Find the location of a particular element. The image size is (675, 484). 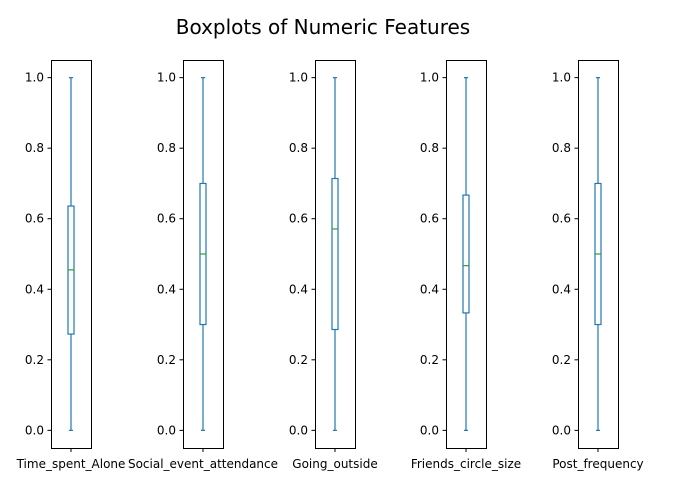

y-tick-label-post-frequency: 0.2 is located at coordinates (561, 360).